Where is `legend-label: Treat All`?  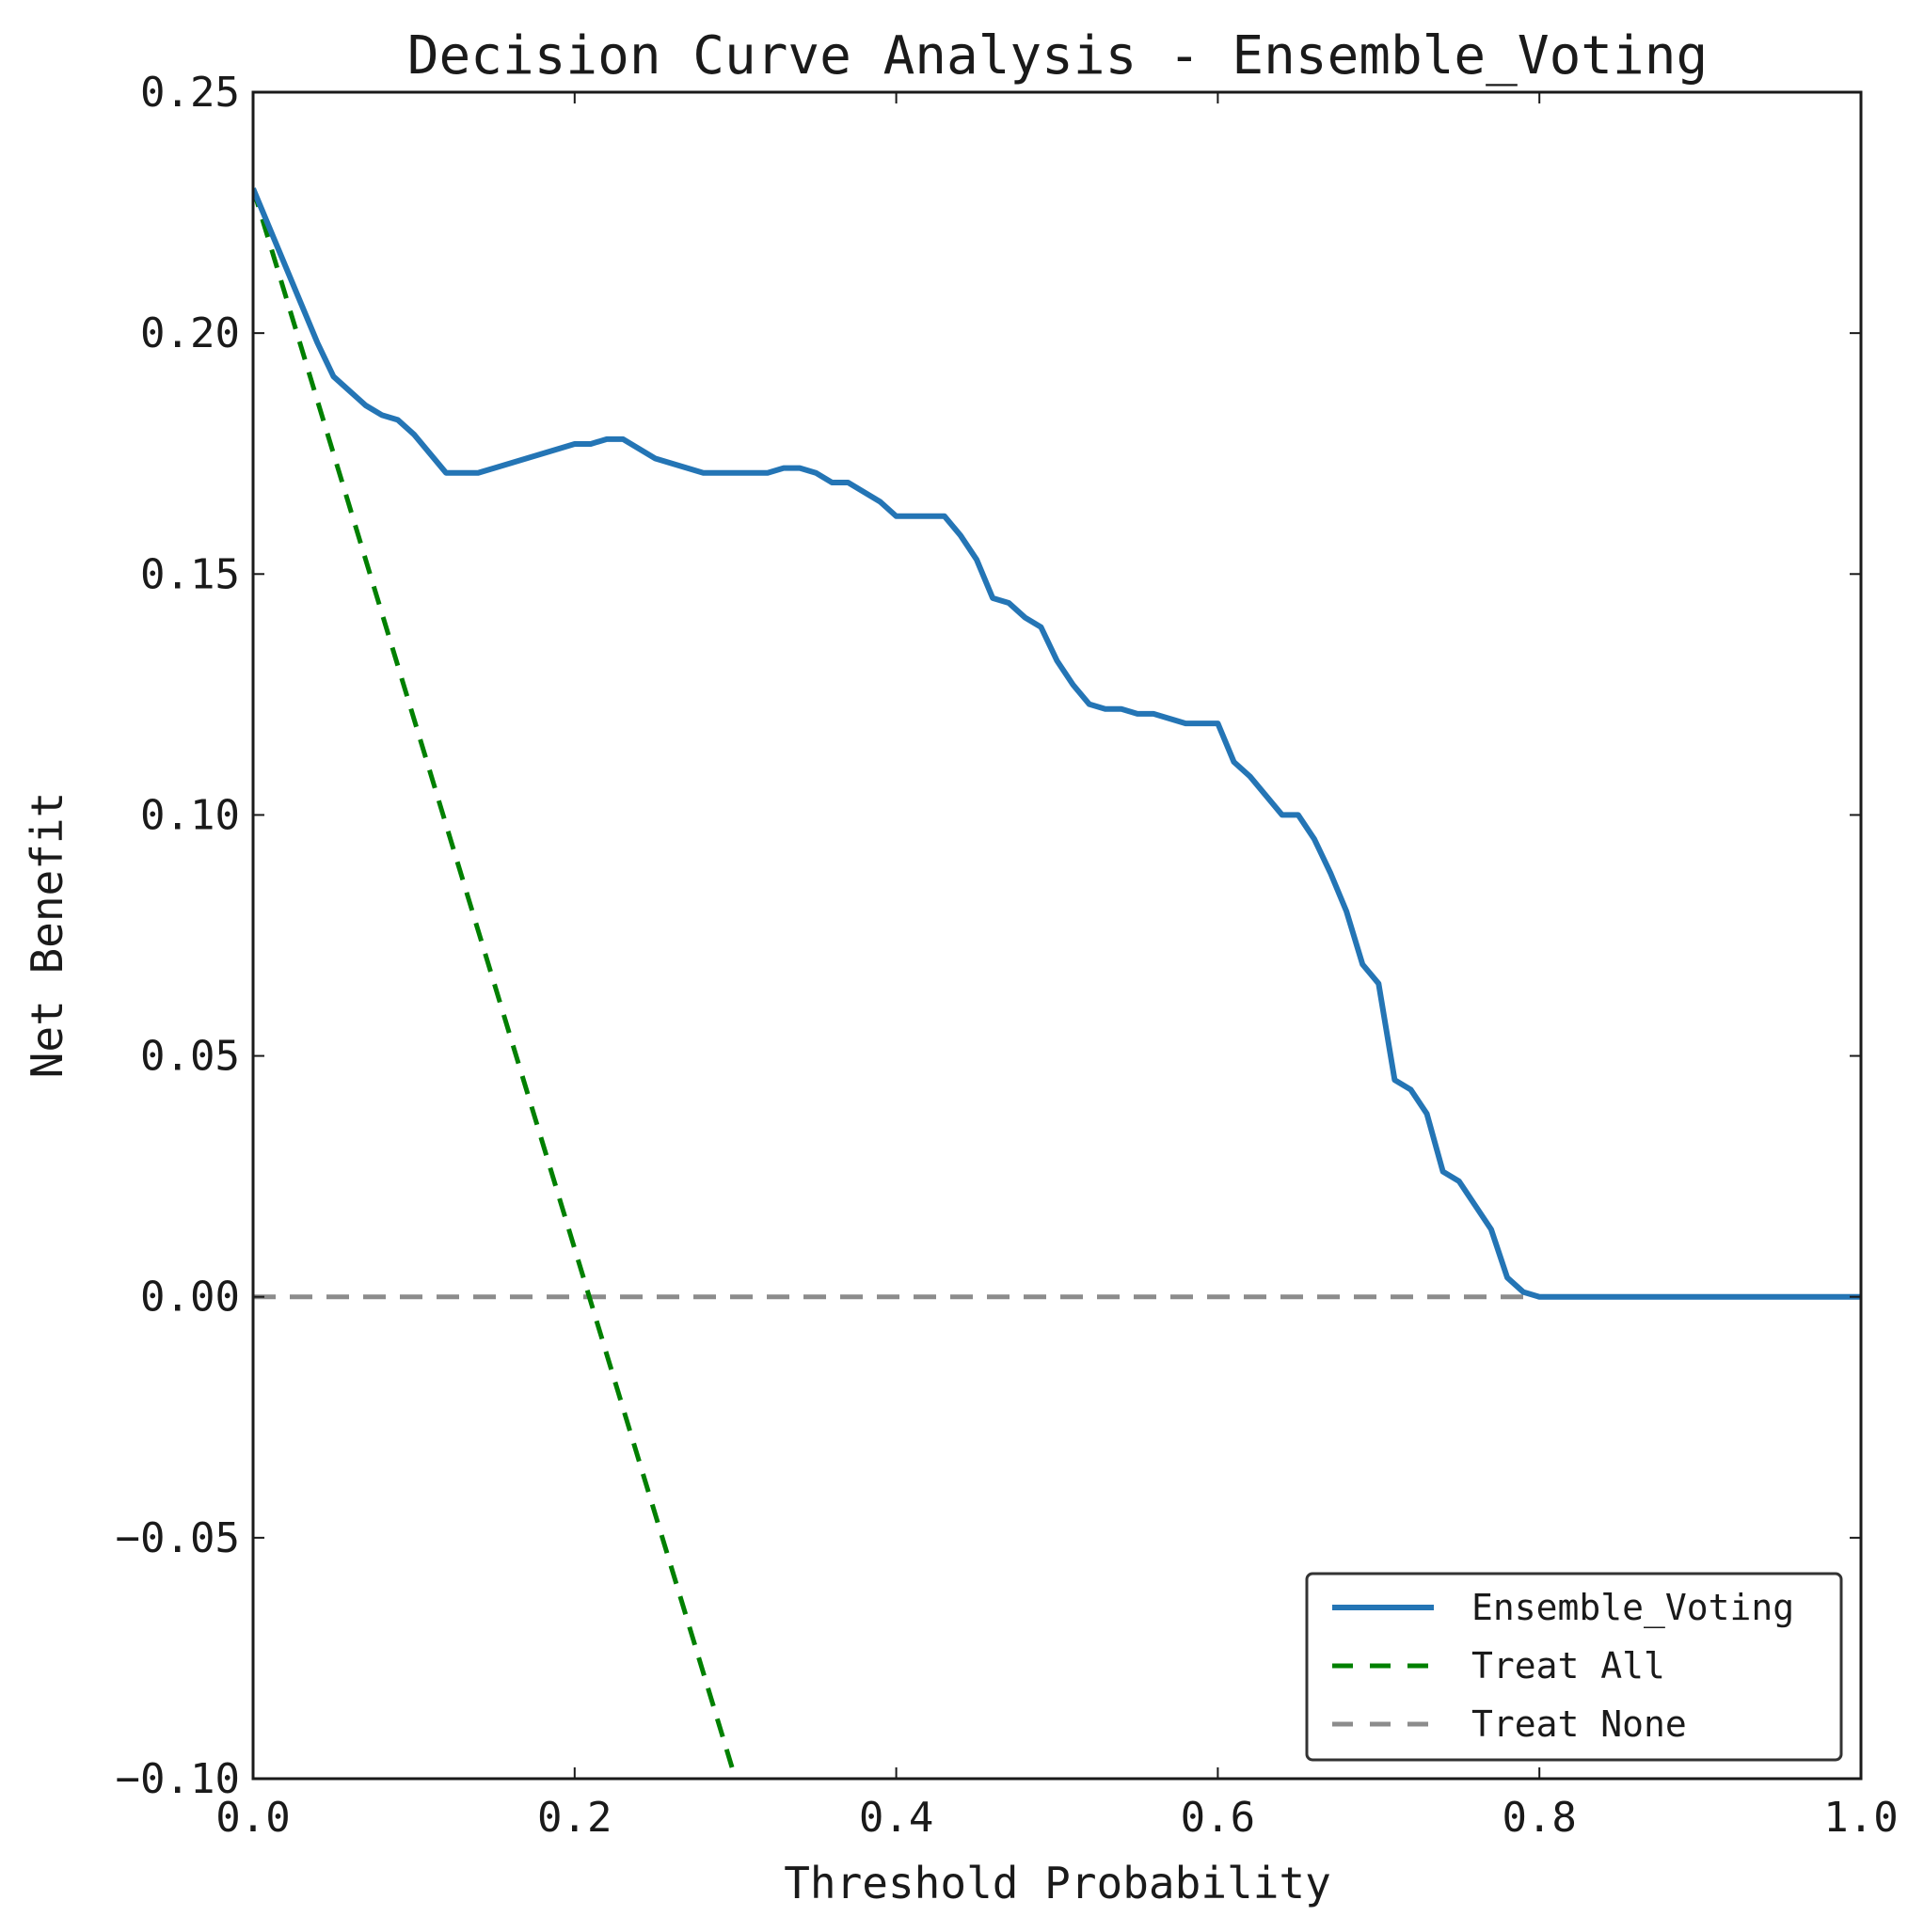 legend-label: Treat All is located at coordinates (1568, 1666).